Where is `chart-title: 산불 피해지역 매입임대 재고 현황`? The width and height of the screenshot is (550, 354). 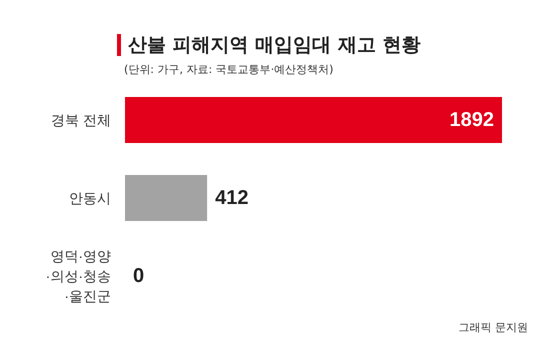
chart-title: 산불 피해지역 매입임대 재고 현황 is located at coordinates (274, 45).